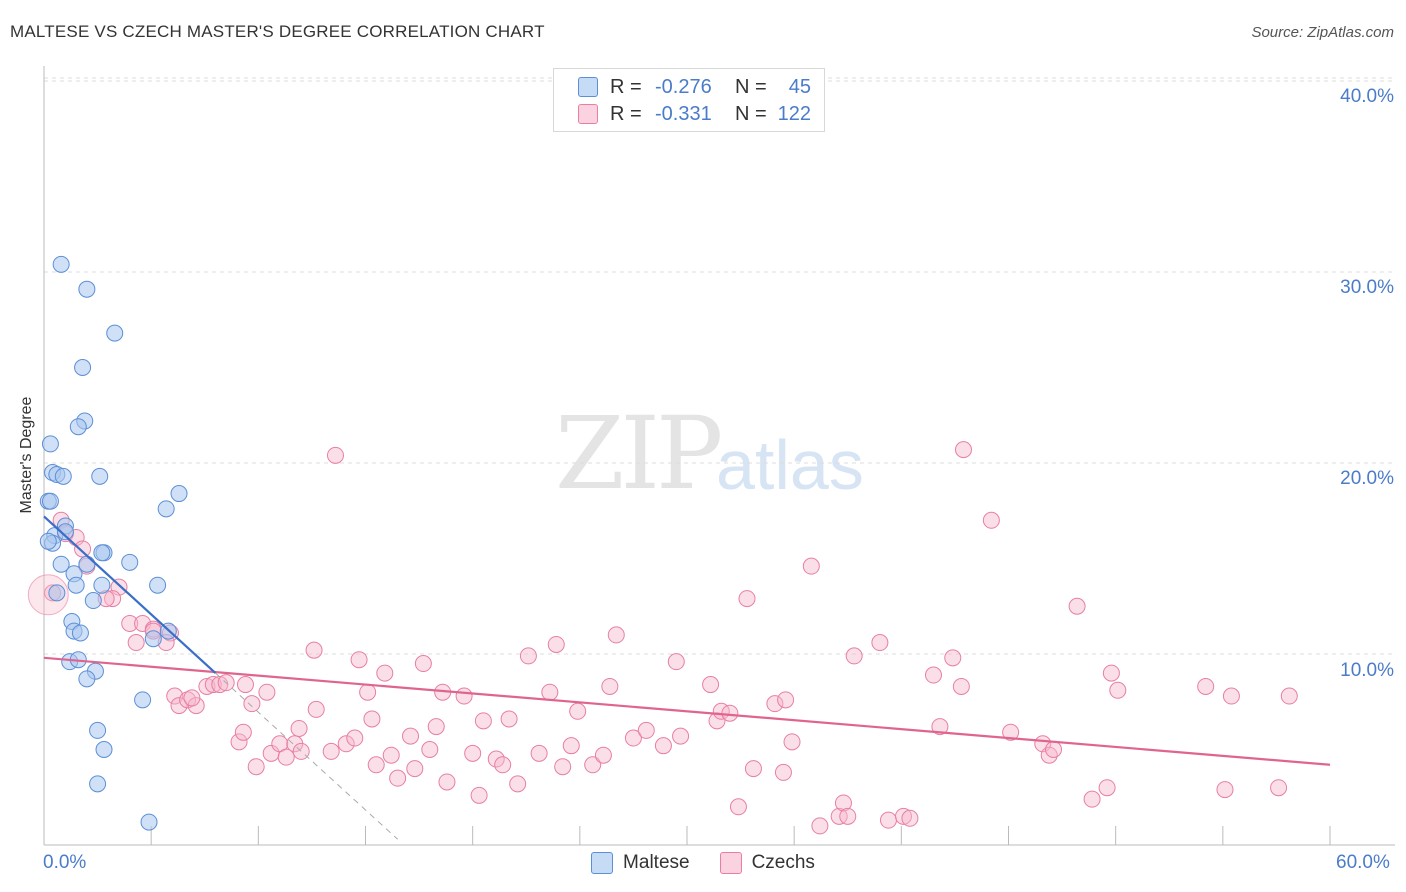 The height and width of the screenshot is (892, 1406). Describe the element at coordinates (639, 453) in the screenshot. I see `watermark-zip: ZIP` at that location.